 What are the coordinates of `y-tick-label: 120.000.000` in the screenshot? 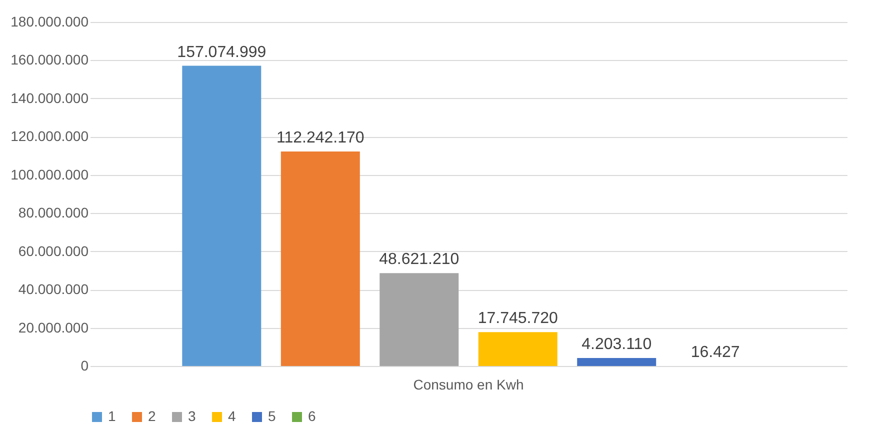 It's located at (49, 136).